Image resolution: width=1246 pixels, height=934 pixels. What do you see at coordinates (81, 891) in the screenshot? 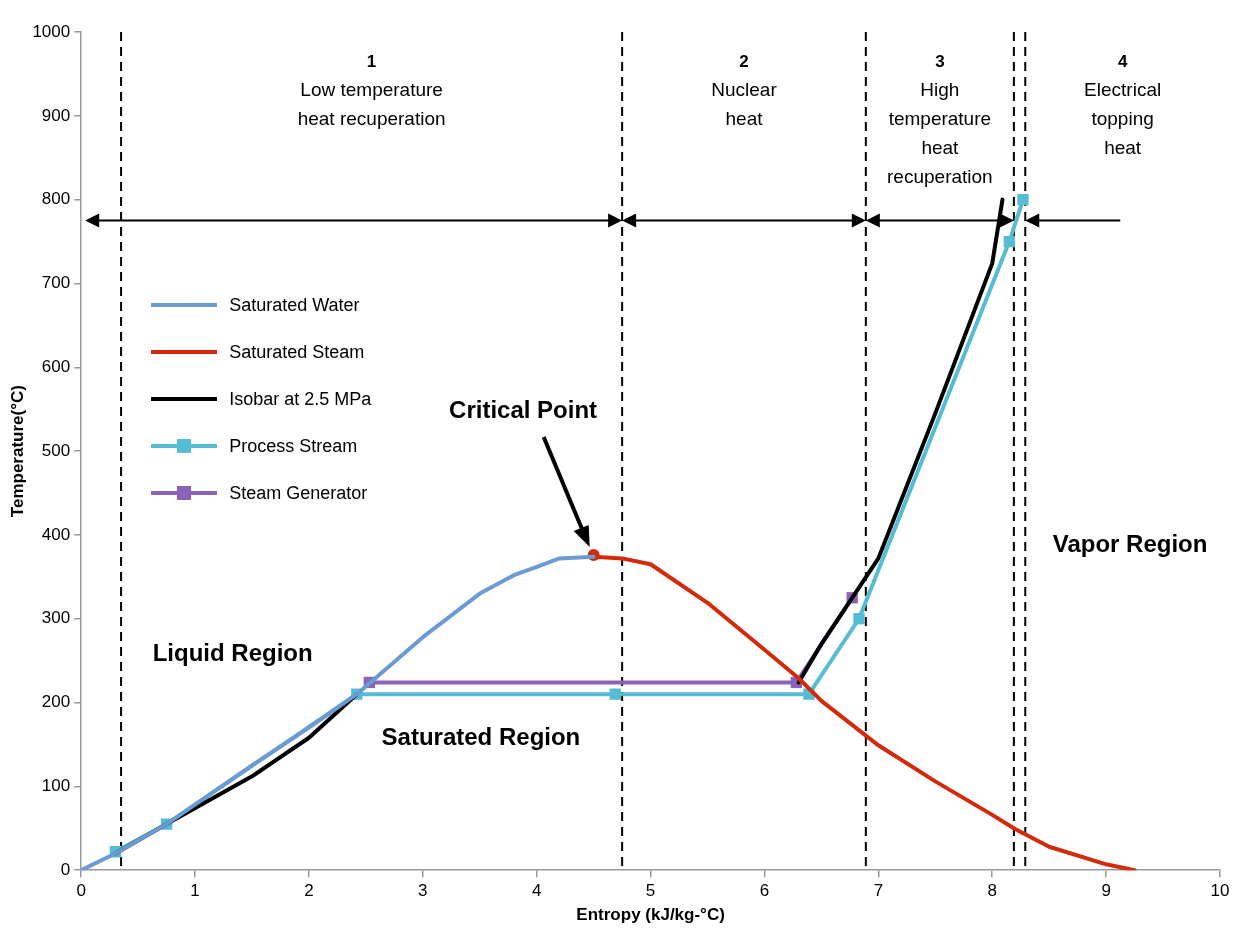
I see `x-tick-label: 0` at bounding box center [81, 891].